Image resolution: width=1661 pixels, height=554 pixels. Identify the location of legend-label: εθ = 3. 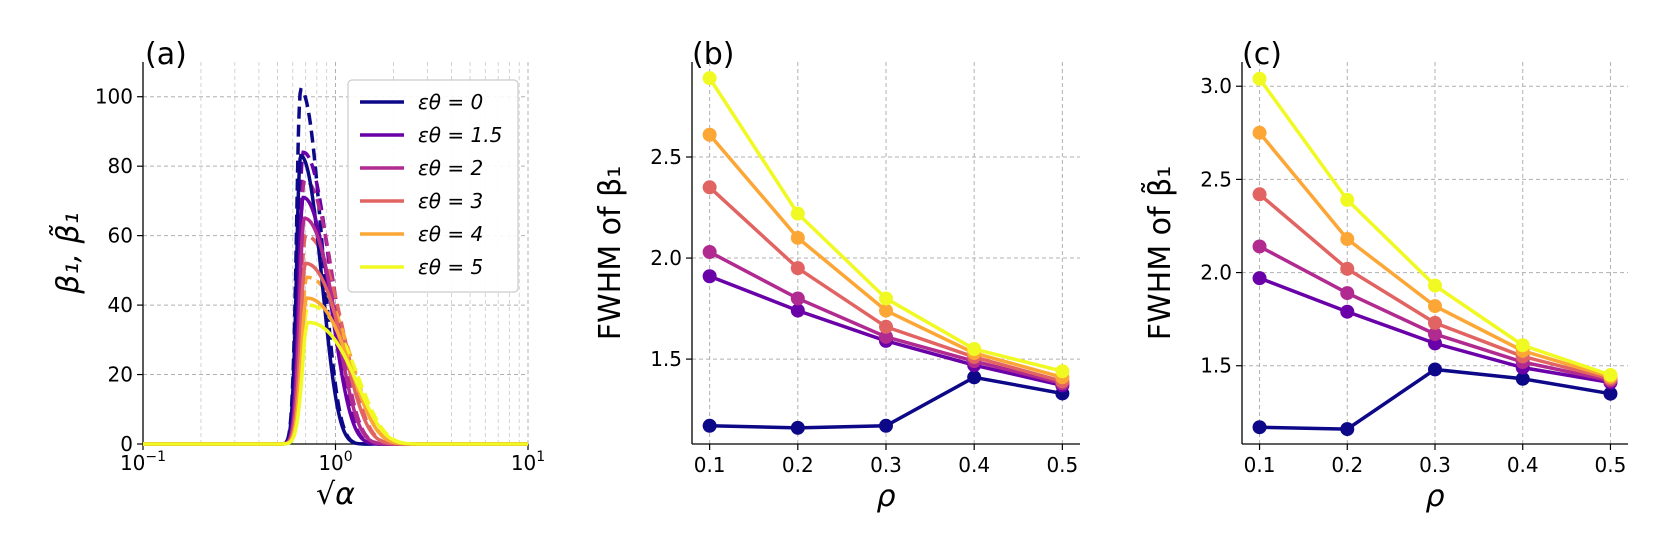
(450, 201).